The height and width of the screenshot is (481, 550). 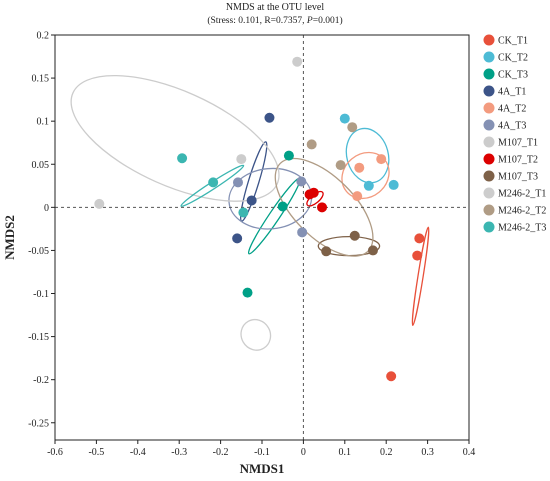 What do you see at coordinates (179, 452) in the screenshot?
I see `x-tick-label: -0.3` at bounding box center [179, 452].